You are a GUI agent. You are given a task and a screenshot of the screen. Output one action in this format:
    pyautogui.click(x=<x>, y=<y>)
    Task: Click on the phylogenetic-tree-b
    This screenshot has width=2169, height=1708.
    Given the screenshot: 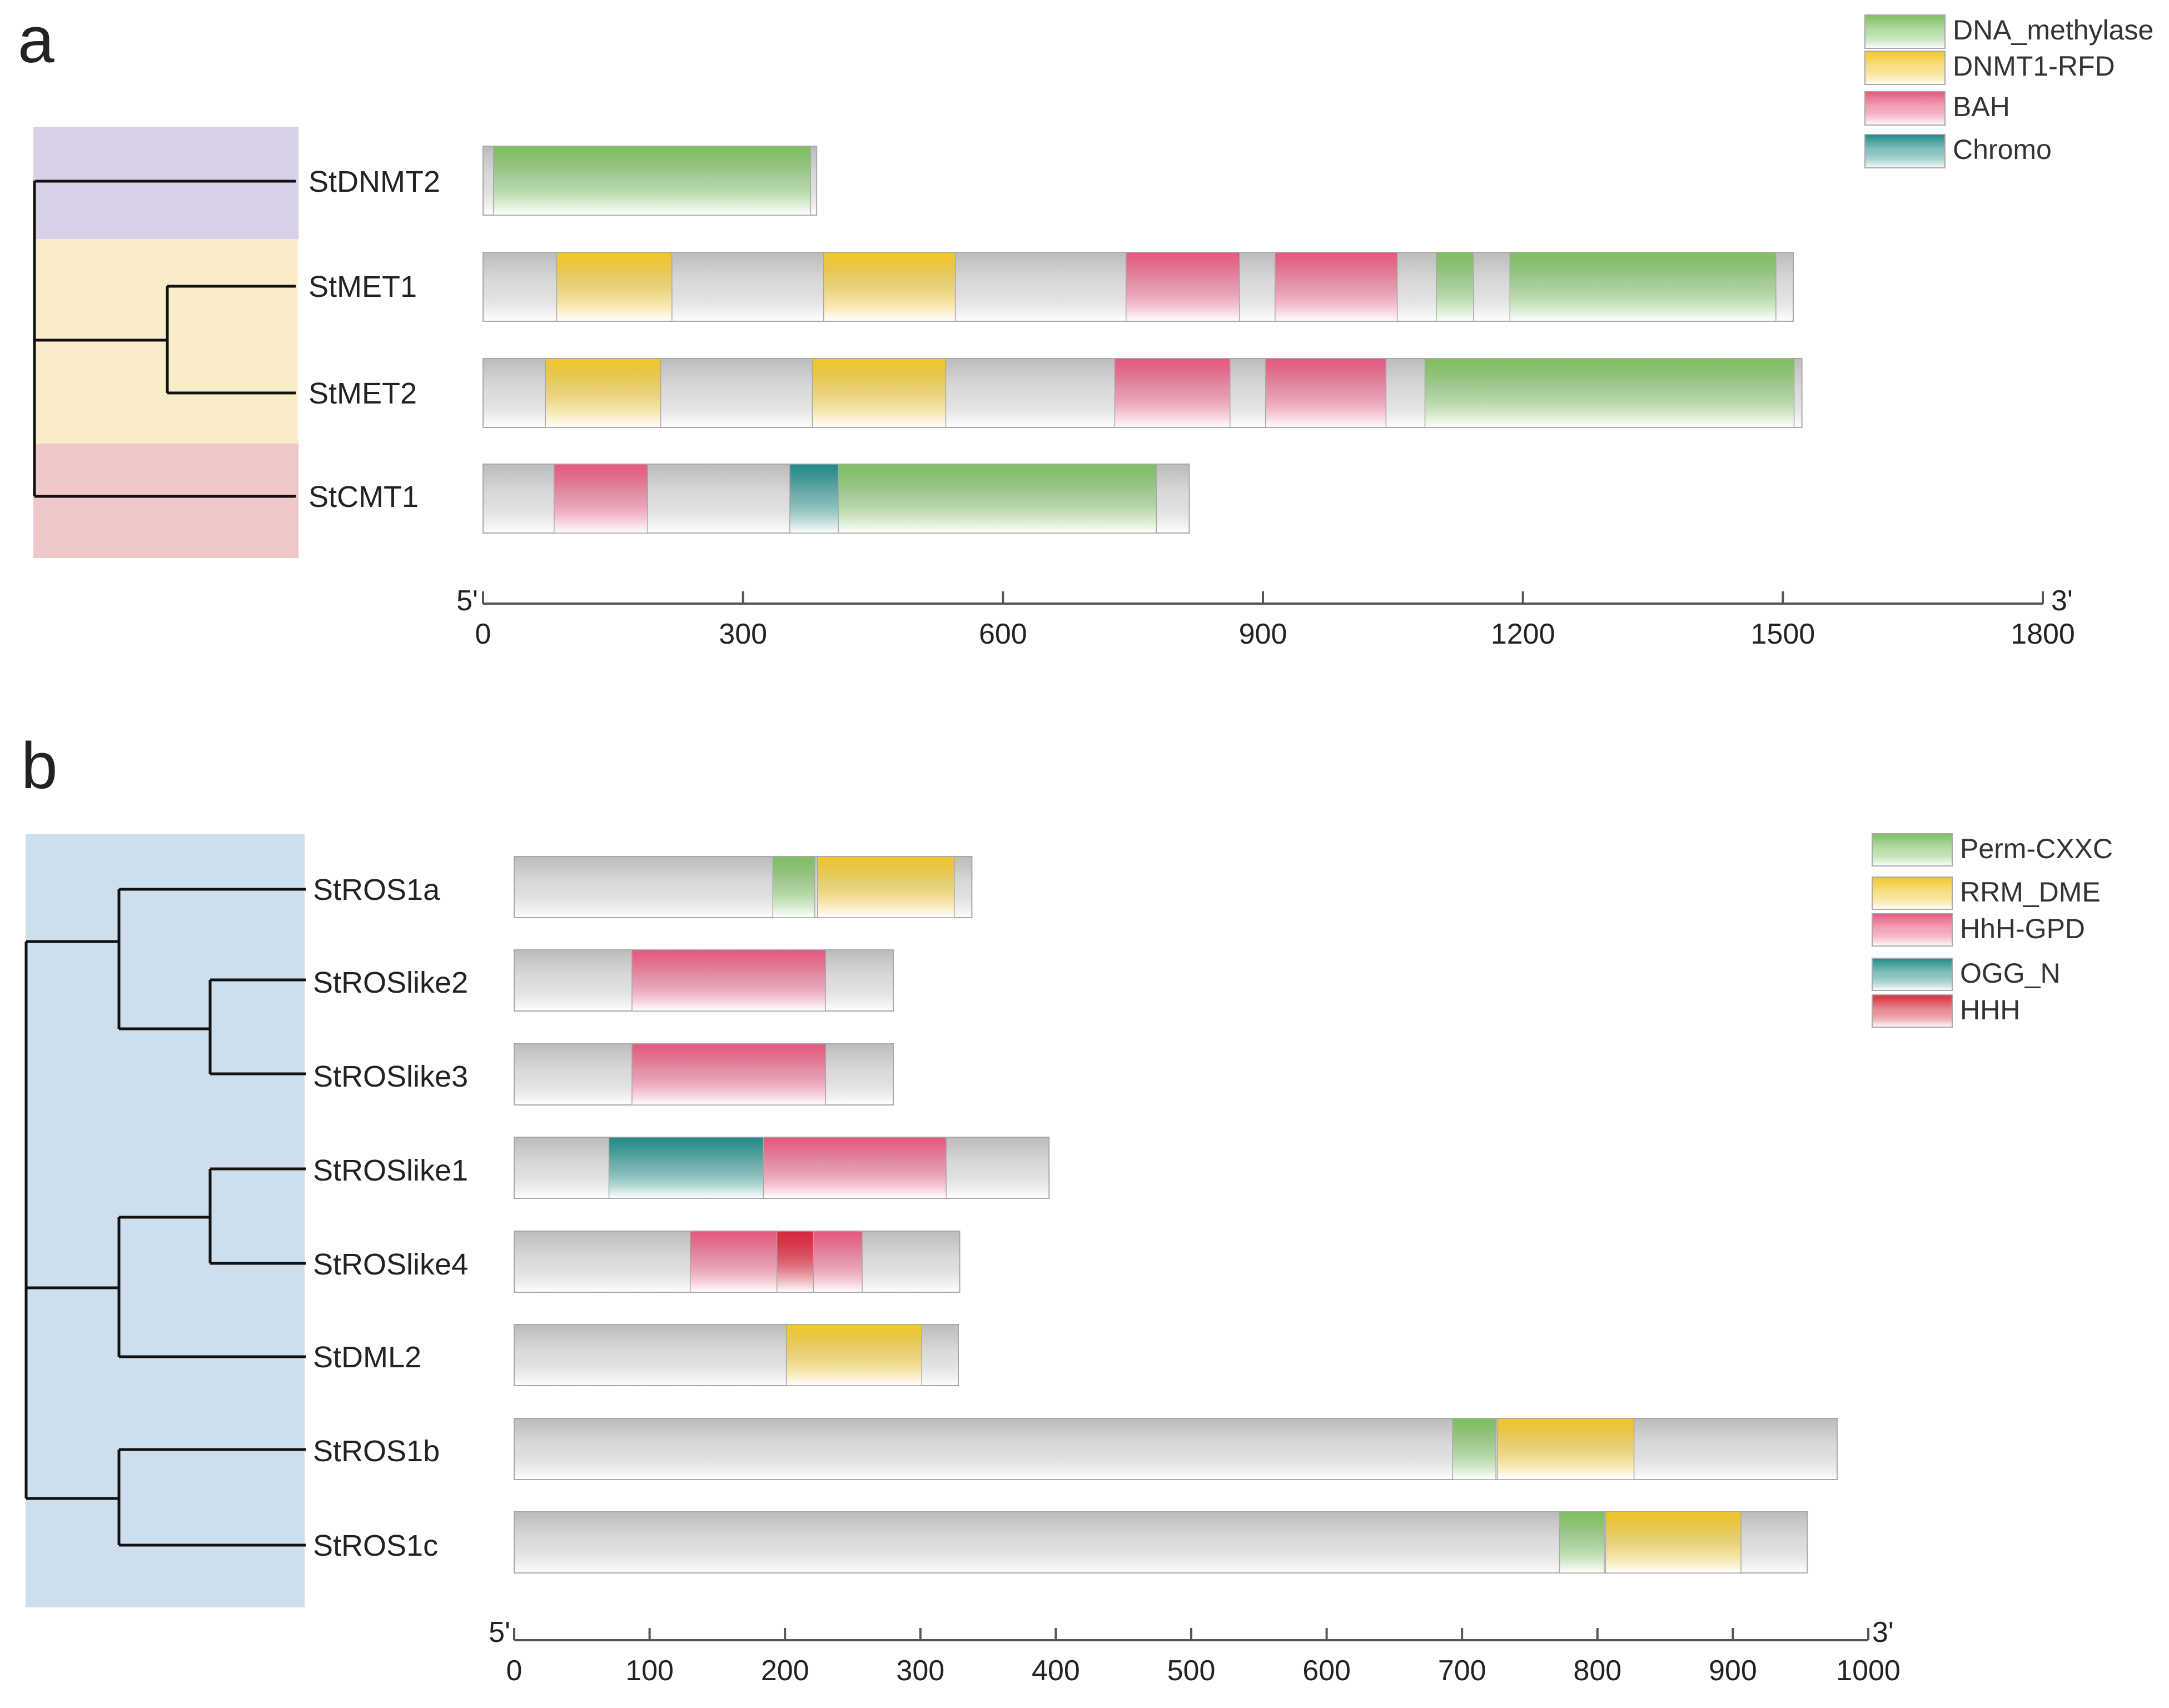 What is the action you would take?
    pyautogui.click(x=165, y=1217)
    